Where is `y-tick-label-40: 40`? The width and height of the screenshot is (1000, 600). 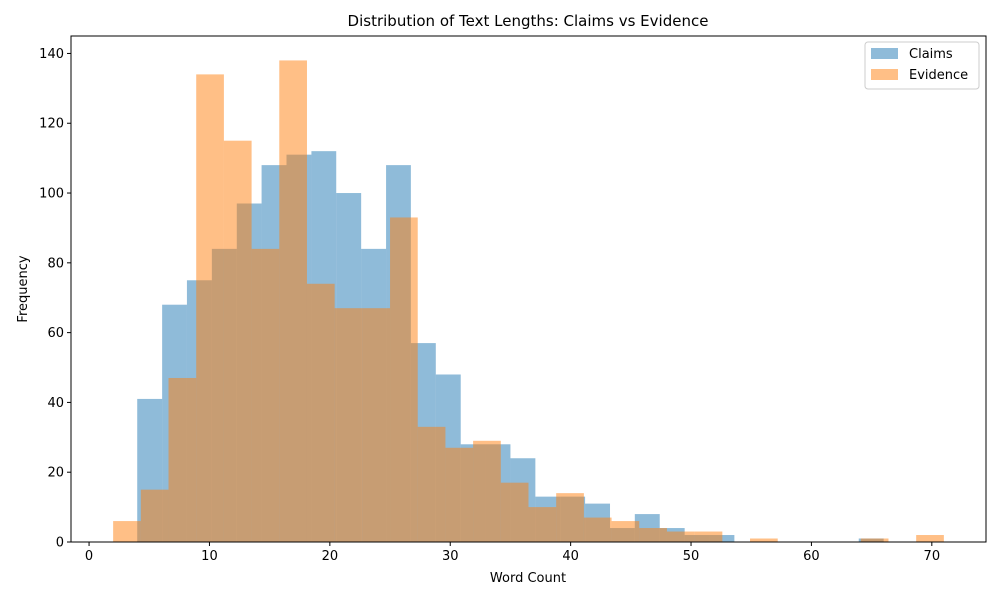 y-tick-label-40: 40 is located at coordinates (55, 403).